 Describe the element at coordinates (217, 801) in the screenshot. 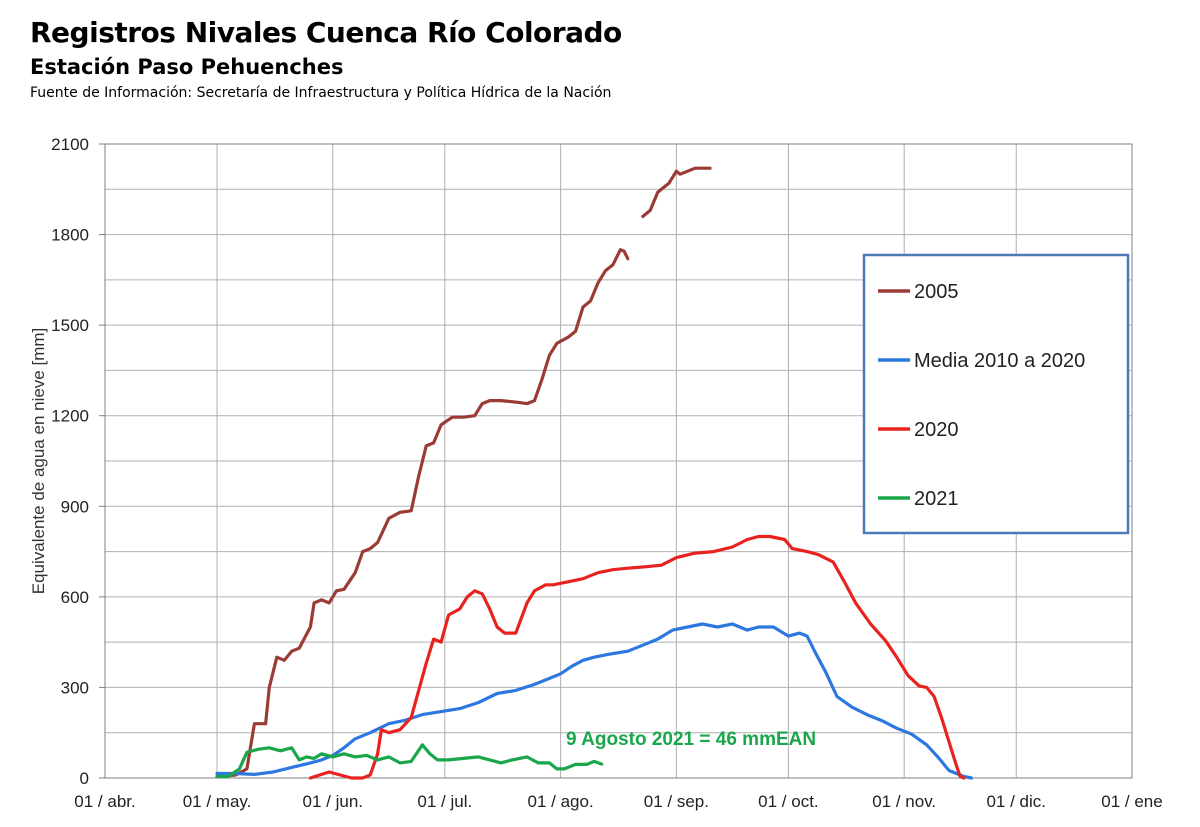

I see `x-tick-label: 01 / may.` at that location.